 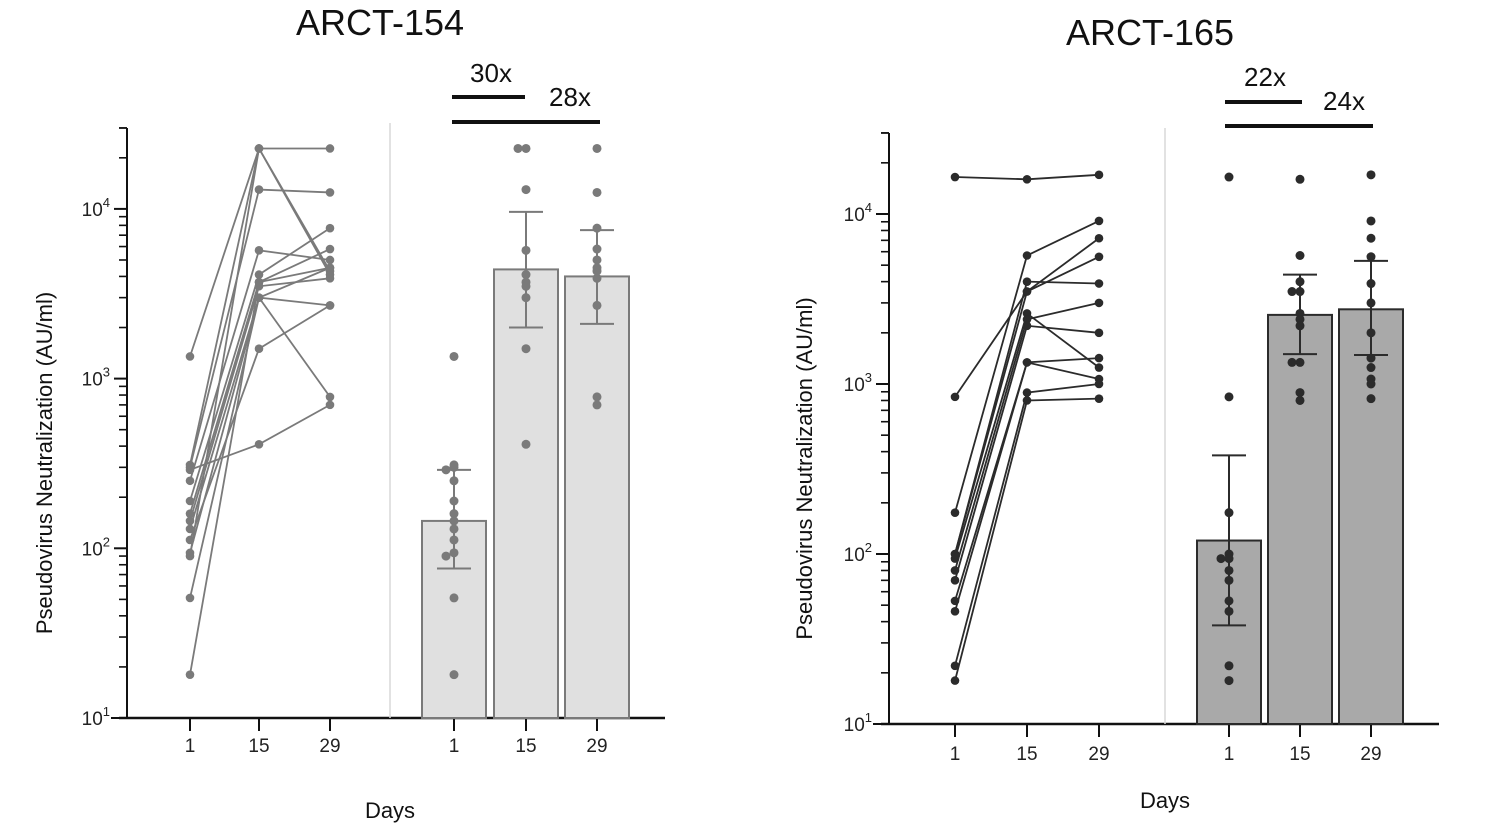 I want to click on fold-change-label: 28x, so click(x=570, y=97).